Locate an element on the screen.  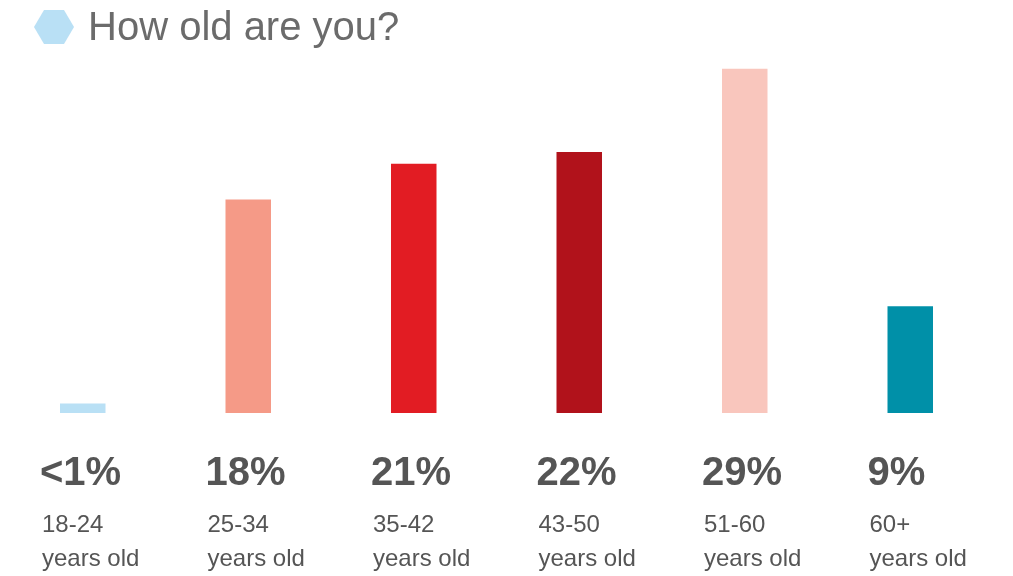
x-tick-label: 51-60 years old is located at coordinates (752, 540).